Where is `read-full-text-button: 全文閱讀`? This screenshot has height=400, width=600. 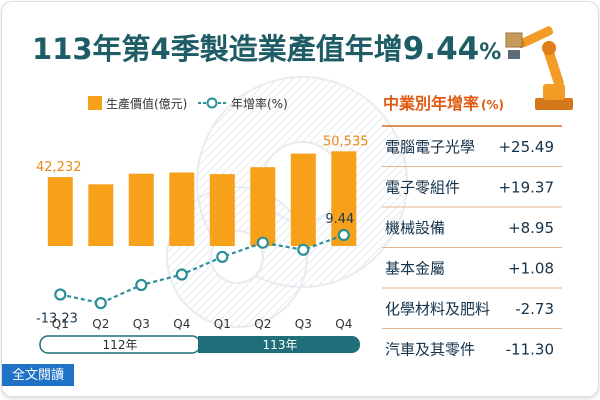
read-full-text-button: 全文閱讀 is located at coordinates (38, 375).